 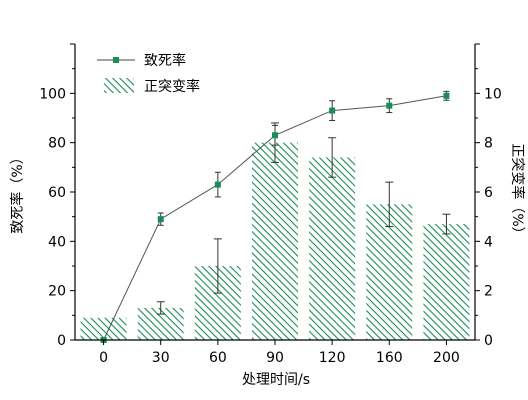 I want to click on x-axis-title: 处理时间/s, so click(x=276, y=380).